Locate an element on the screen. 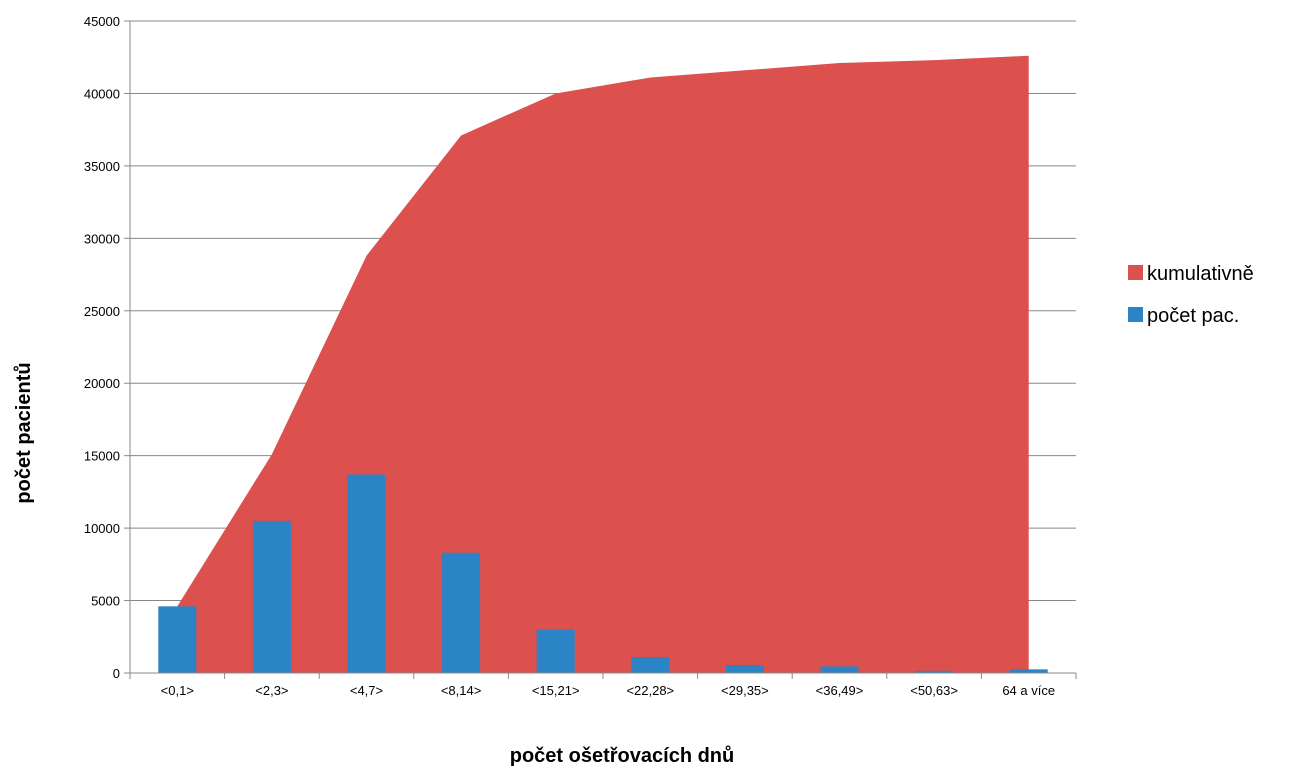 This screenshot has height=774, width=1299. x-tick-label-2-3: <2,3> is located at coordinates (271, 690).